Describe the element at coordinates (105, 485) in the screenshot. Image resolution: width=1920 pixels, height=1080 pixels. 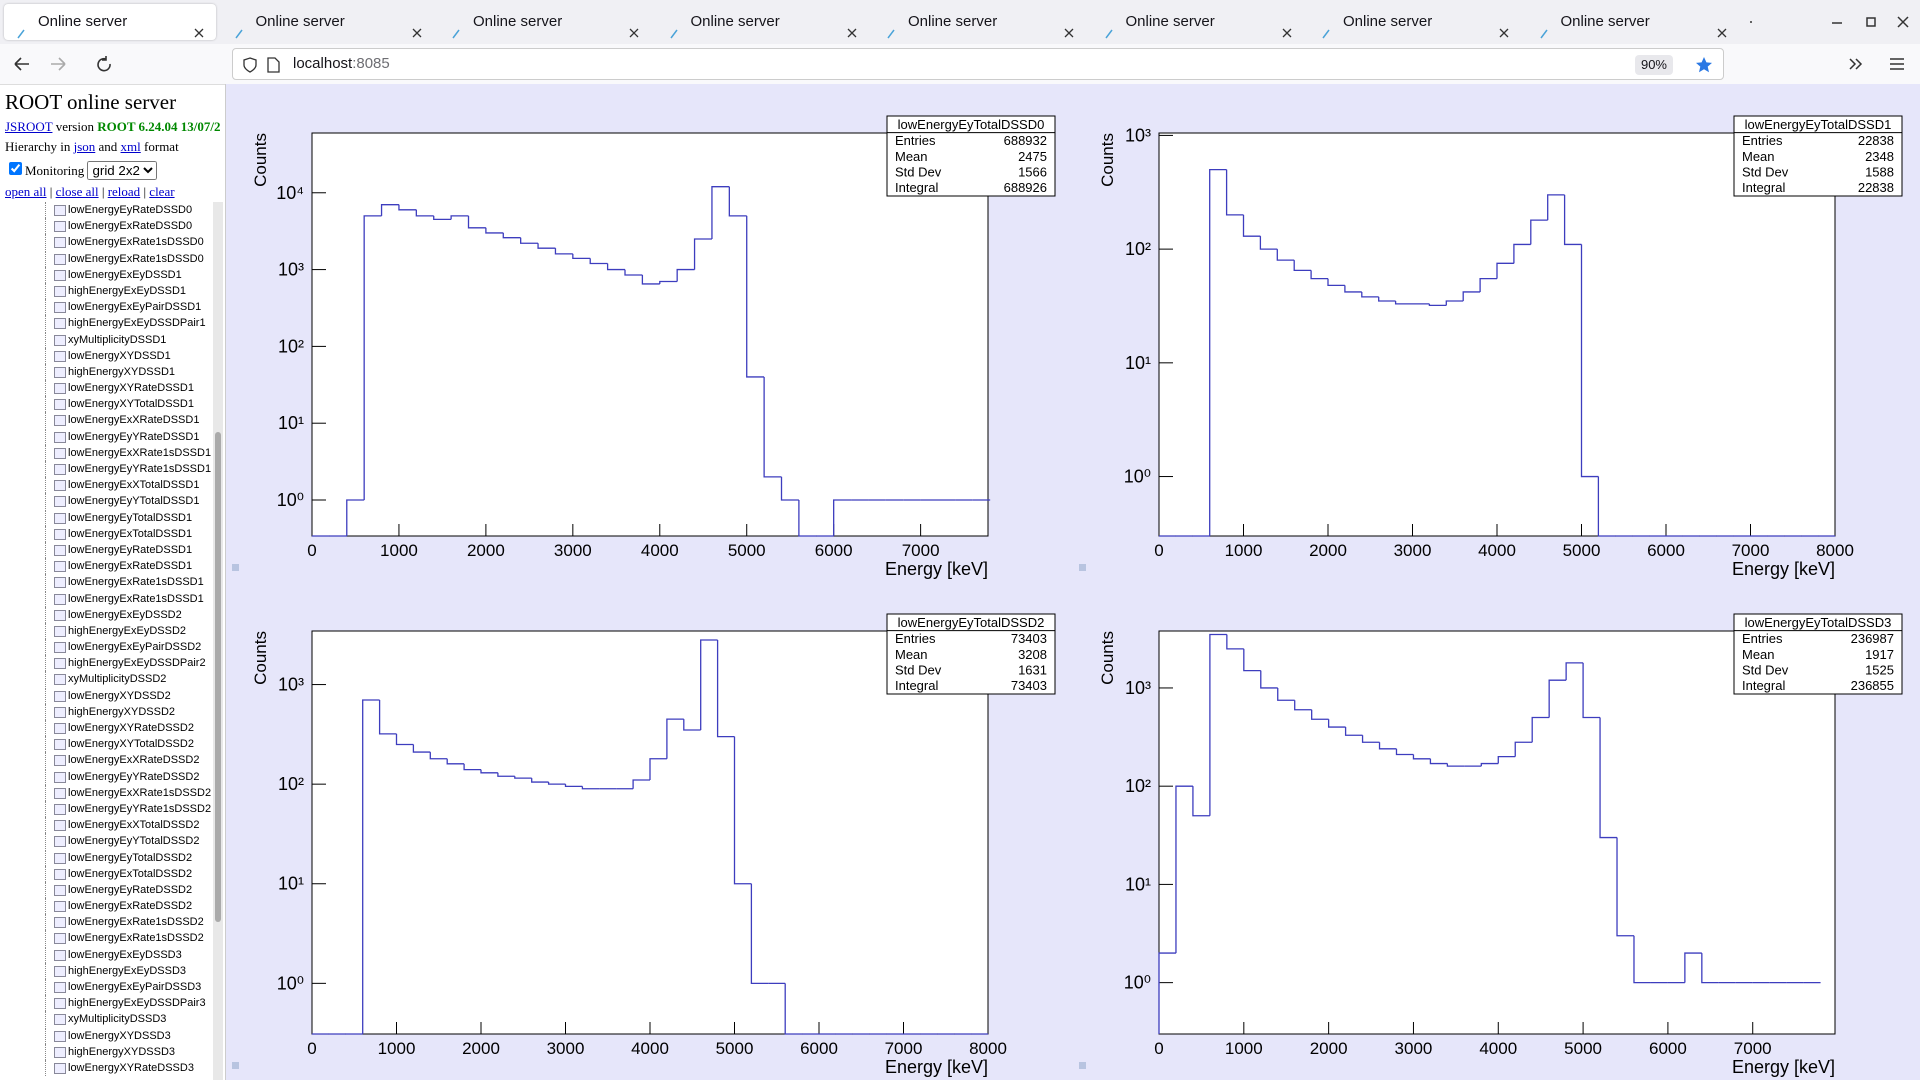
I see `tree-item: lowEnergyExXTotalDSSD1` at that location.